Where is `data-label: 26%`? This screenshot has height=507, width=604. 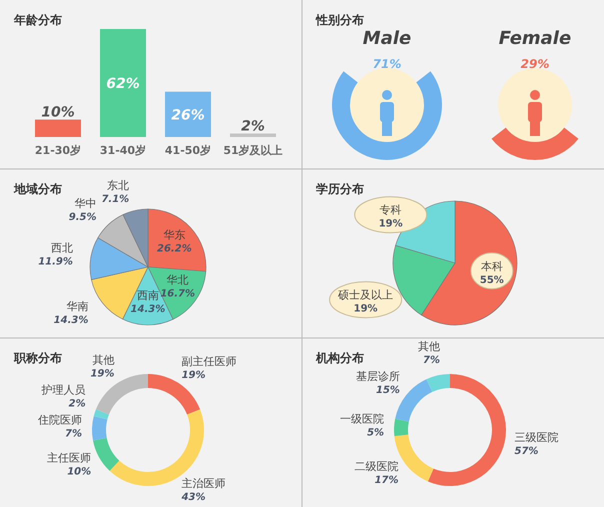
data-label: 26% is located at coordinates (188, 115).